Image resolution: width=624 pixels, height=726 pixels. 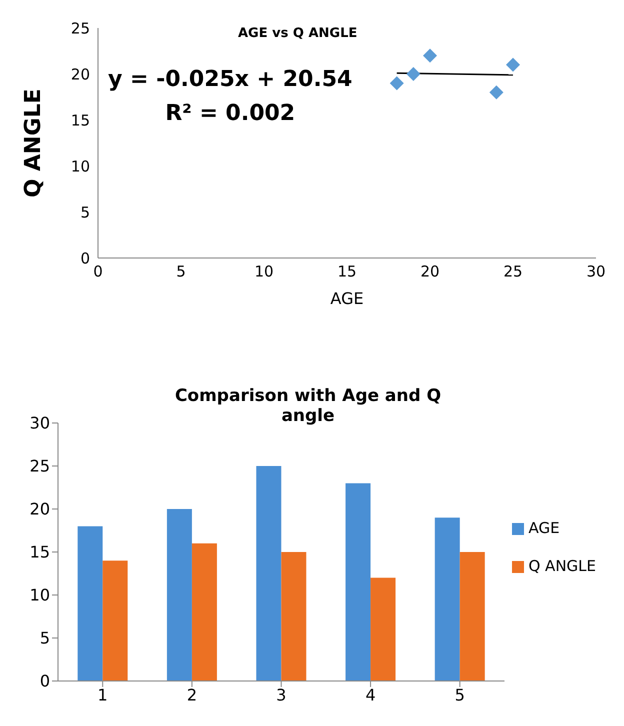 I want to click on y-axis-title: Q ANGLE, so click(x=33, y=143).